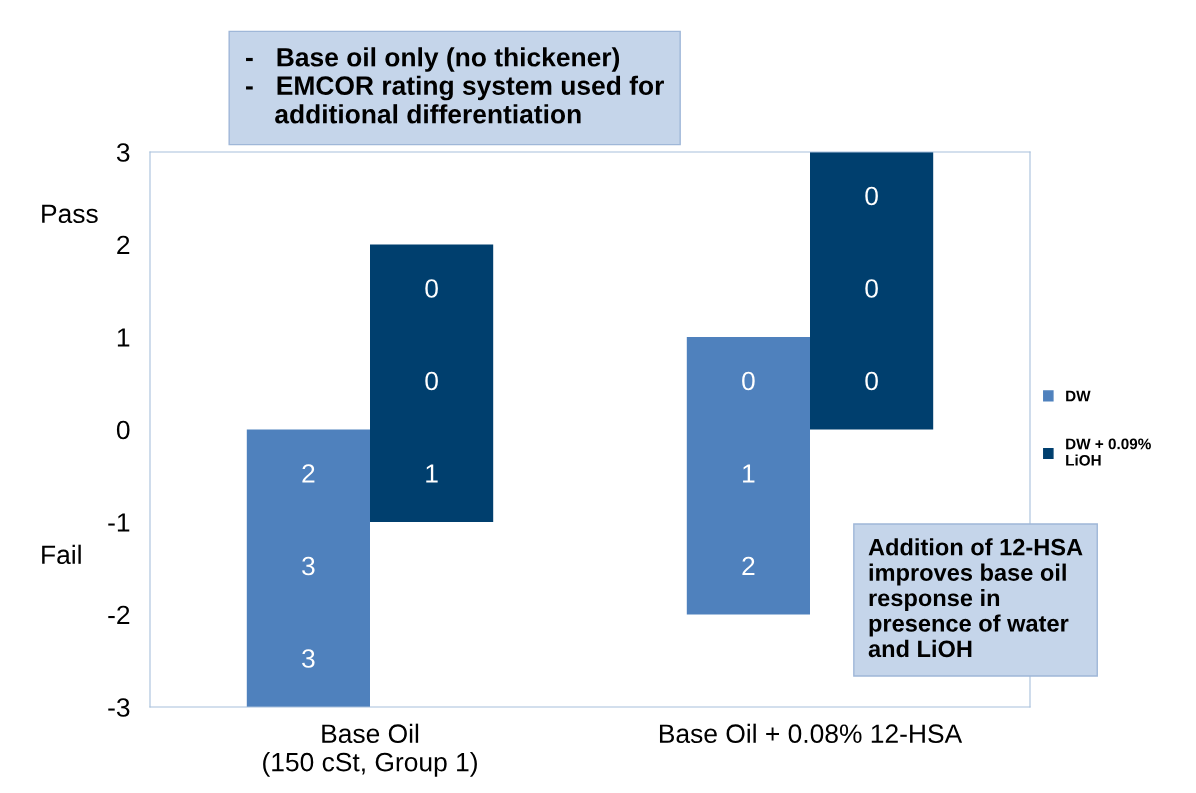 This screenshot has width=1196, height=793. What do you see at coordinates (370, 750) in the screenshot?
I see `x-tick-label: Base Oil (150 cSt, Group 1)` at bounding box center [370, 750].